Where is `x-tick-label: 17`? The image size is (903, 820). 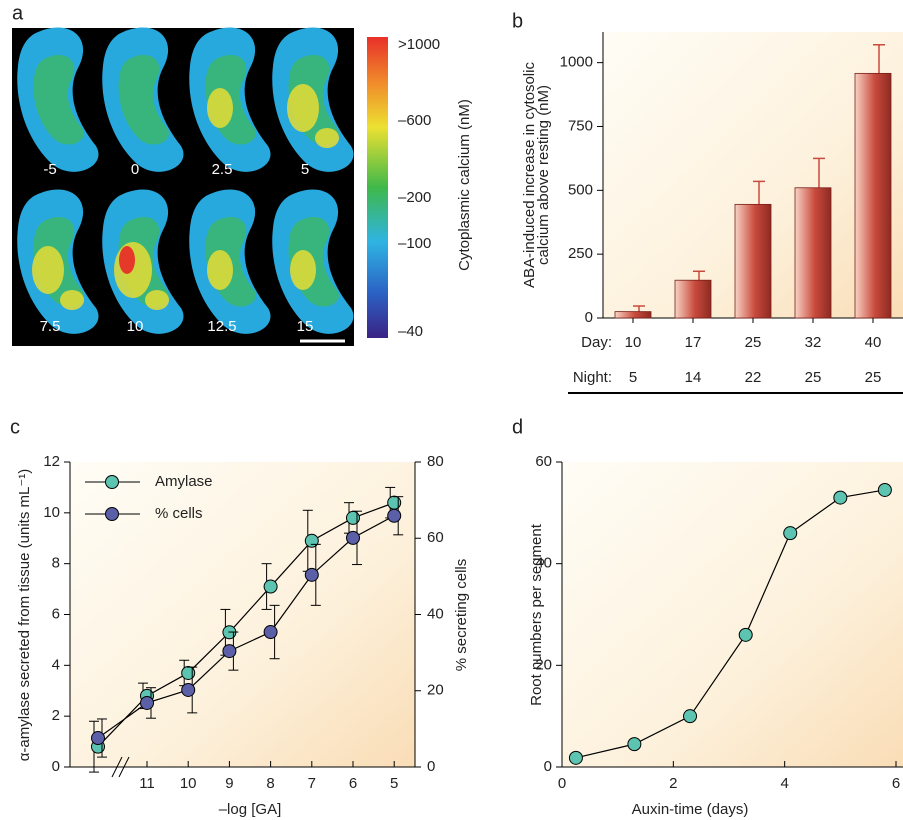
x-tick-label: 17 is located at coordinates (693, 342).